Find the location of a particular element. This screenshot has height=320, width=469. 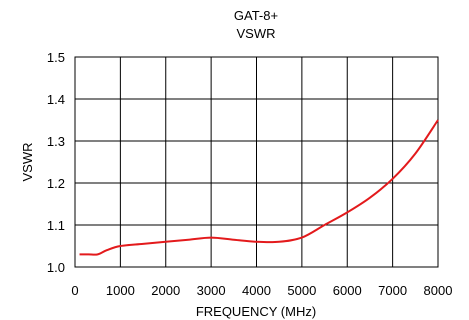

y-tick-label: 1.0 is located at coordinates (56, 267).